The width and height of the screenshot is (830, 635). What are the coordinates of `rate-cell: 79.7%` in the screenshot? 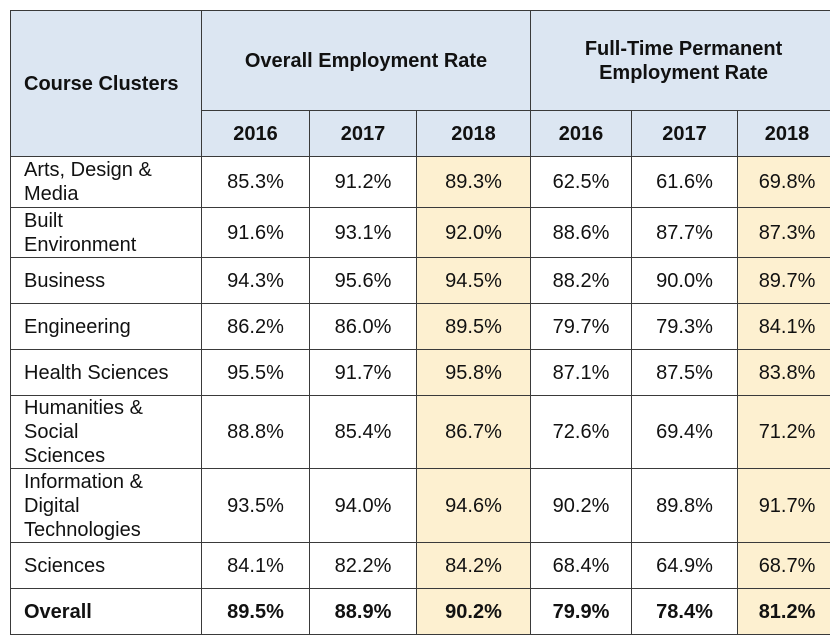 It's located at (581, 327).